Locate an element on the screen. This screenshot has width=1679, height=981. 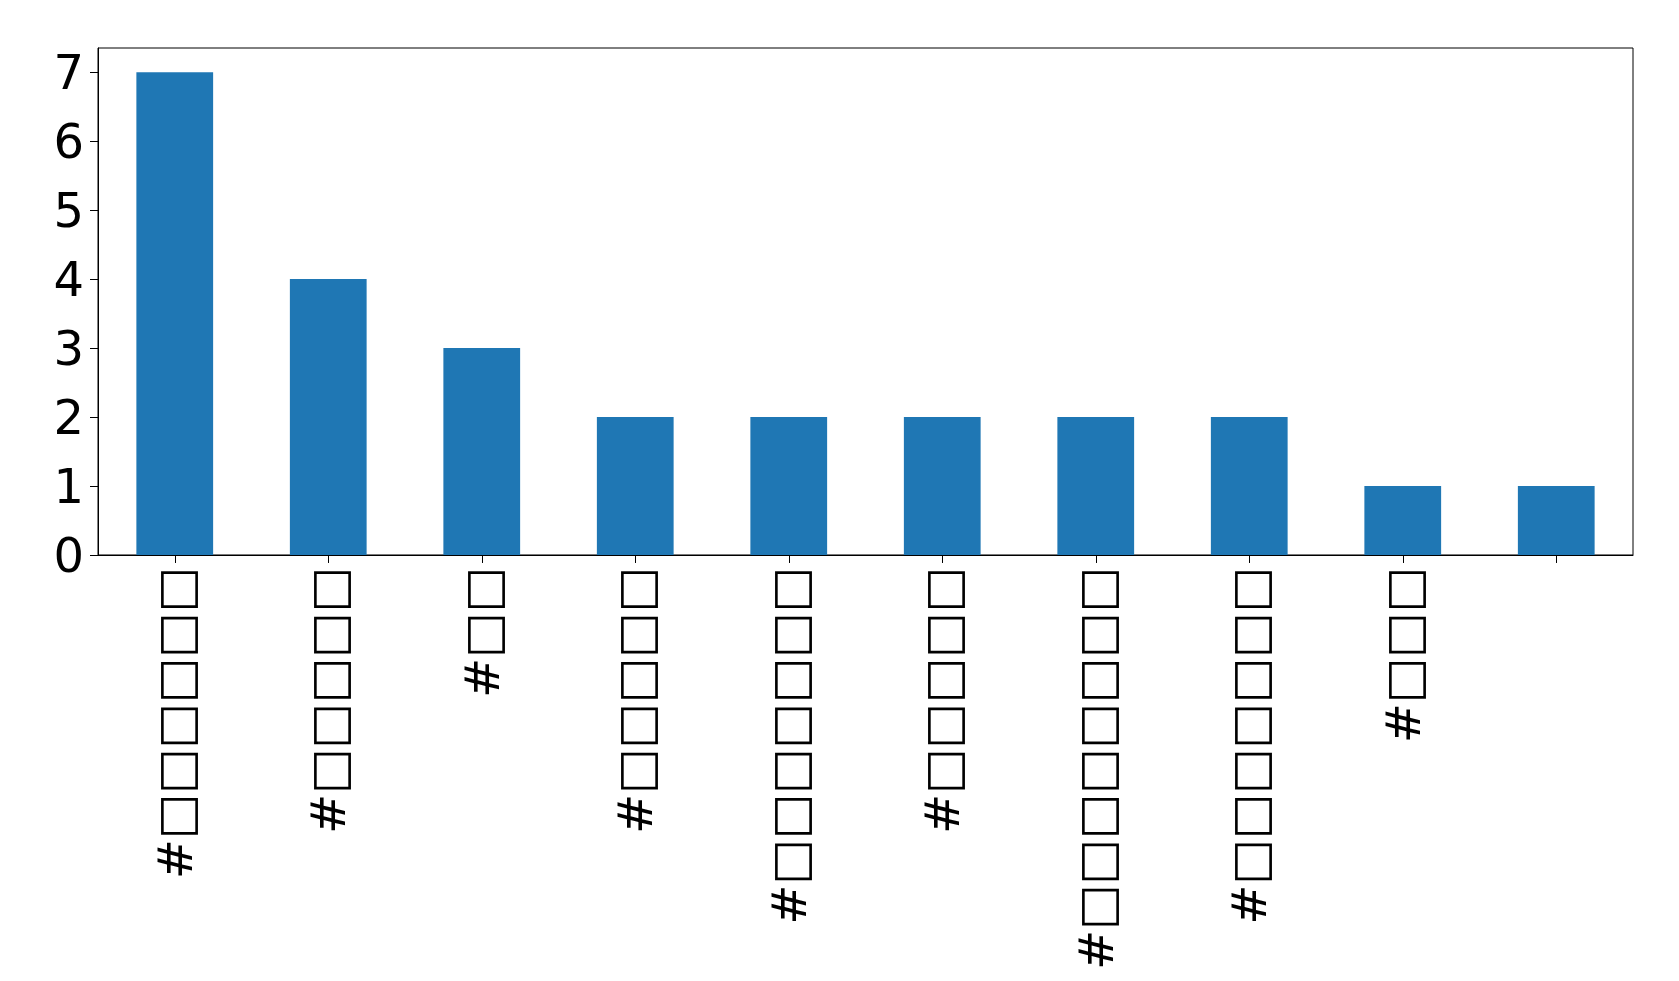
y-tick-label: 4 is located at coordinates (68, 279).